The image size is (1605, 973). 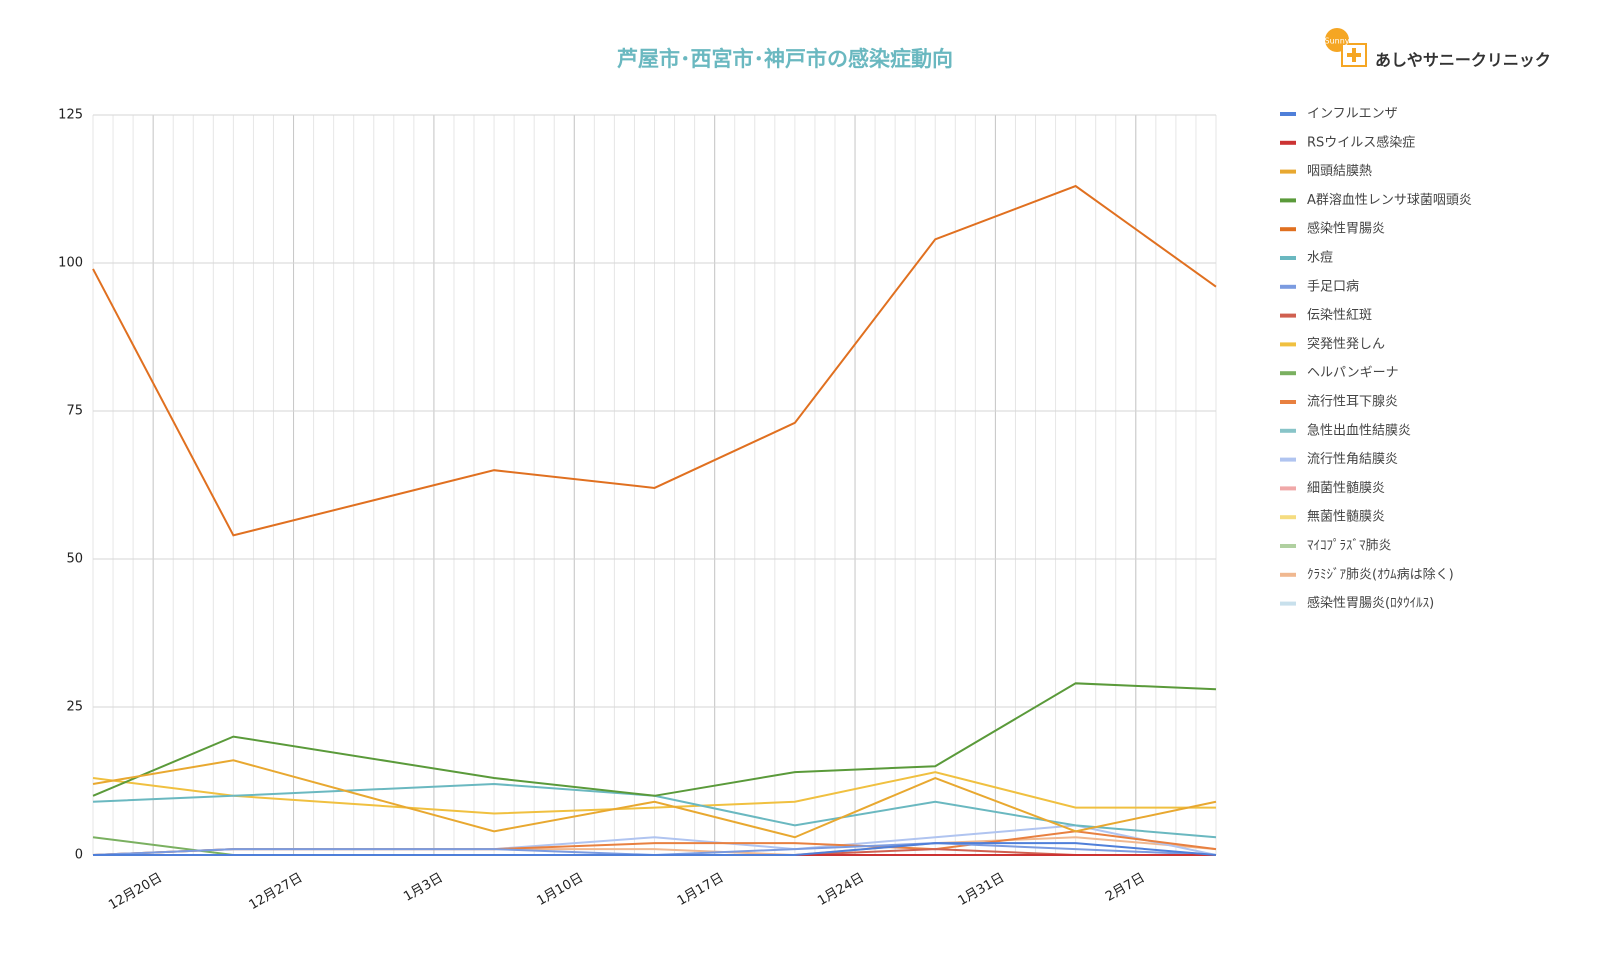 I want to click on legend-label: 急性出血性結膜炎, so click(x=1359, y=430).